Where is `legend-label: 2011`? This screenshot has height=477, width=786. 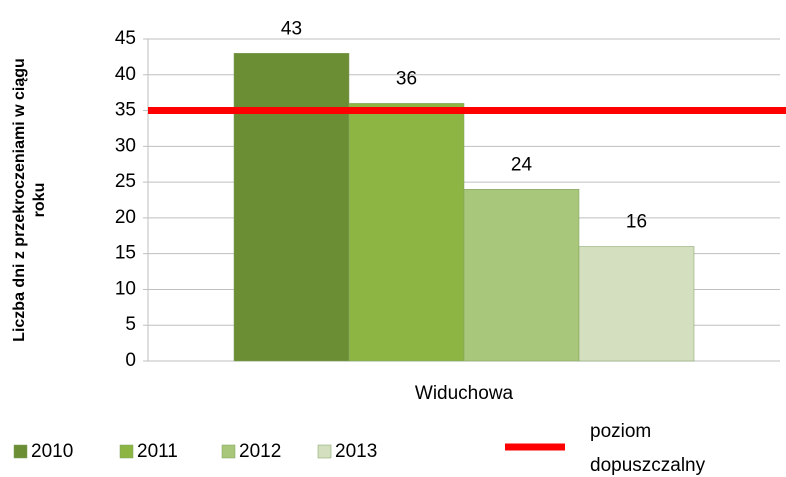
legend-label: 2011 is located at coordinates (157, 451).